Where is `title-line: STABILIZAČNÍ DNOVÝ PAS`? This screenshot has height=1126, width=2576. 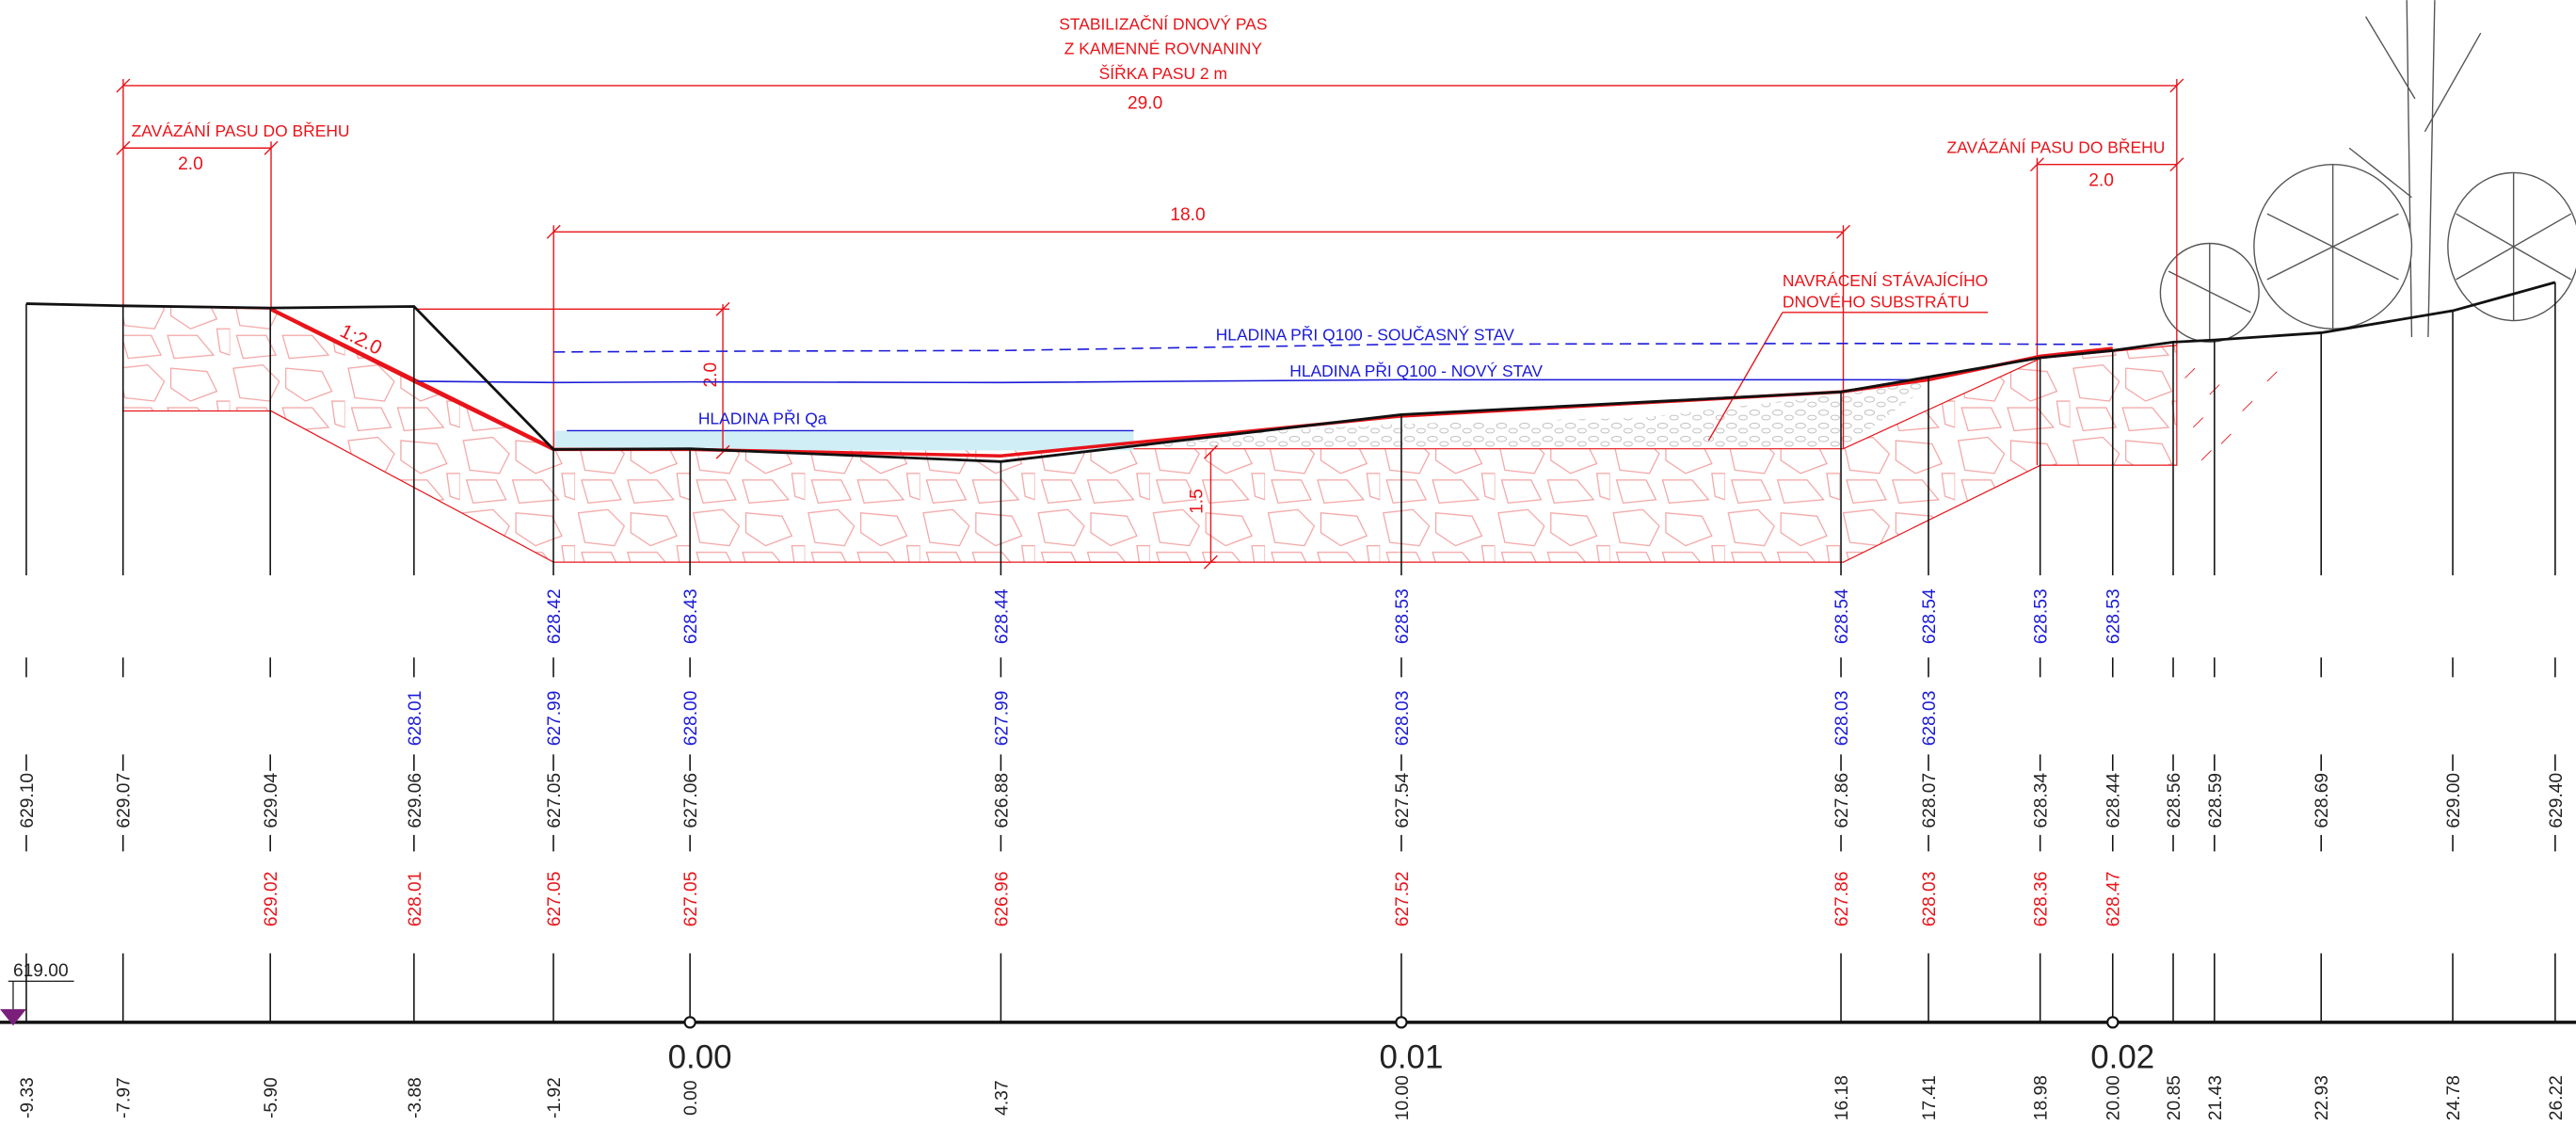
title-line: STABILIZAČNÍ DNOVÝ PAS is located at coordinates (1163, 24).